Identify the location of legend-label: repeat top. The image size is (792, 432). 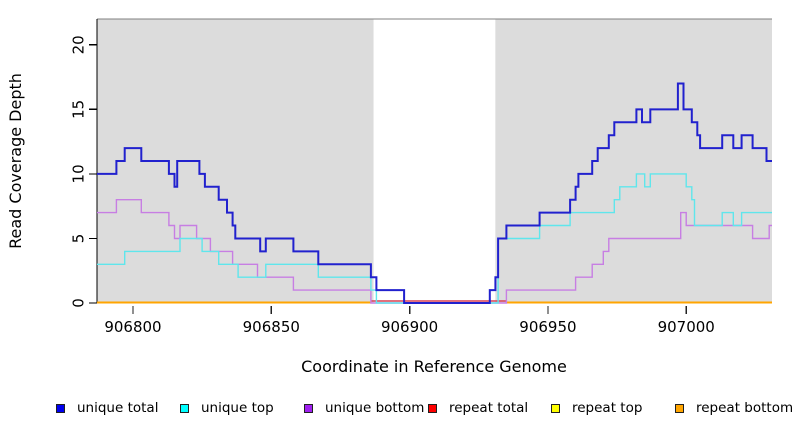
(607, 408).